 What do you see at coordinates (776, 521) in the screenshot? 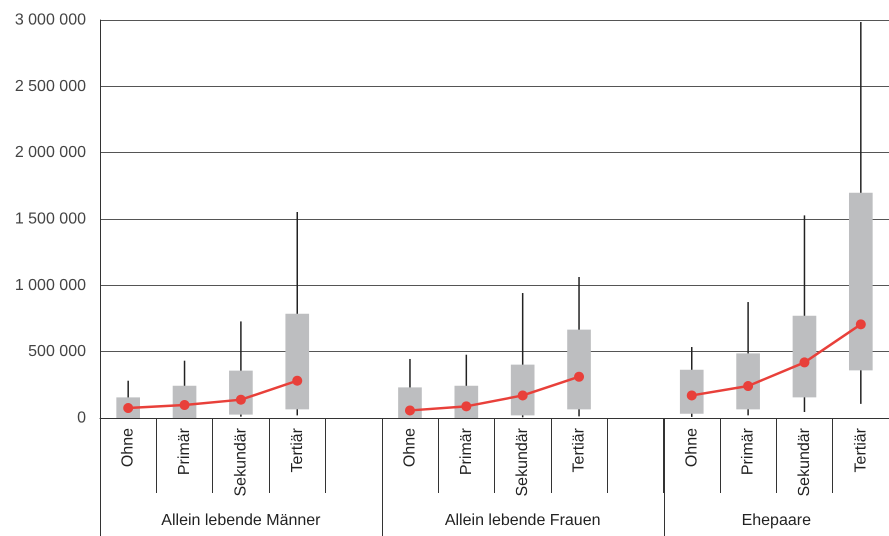
I see `text: Ehepaare` at bounding box center [776, 521].